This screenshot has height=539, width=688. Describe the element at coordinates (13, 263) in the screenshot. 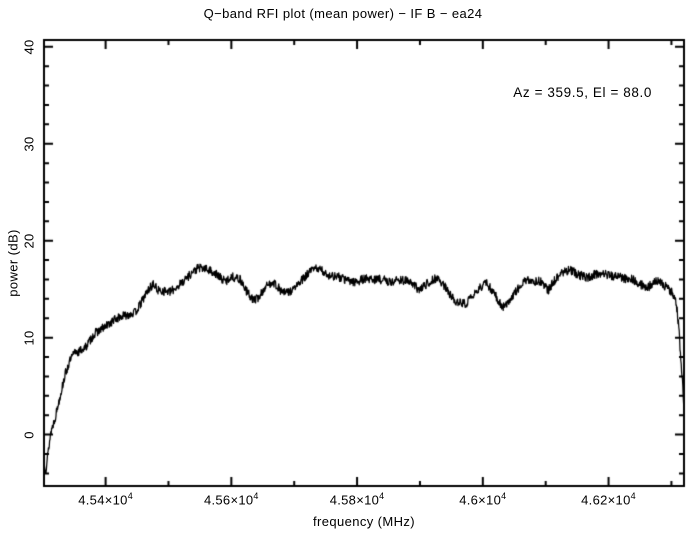

I see `y-axis-label: power (dB)` at that location.